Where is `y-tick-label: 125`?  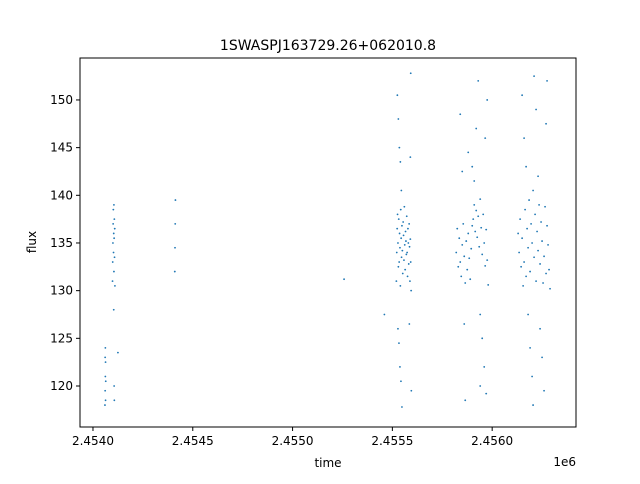 y-tick-label: 125 is located at coordinates (61, 338).